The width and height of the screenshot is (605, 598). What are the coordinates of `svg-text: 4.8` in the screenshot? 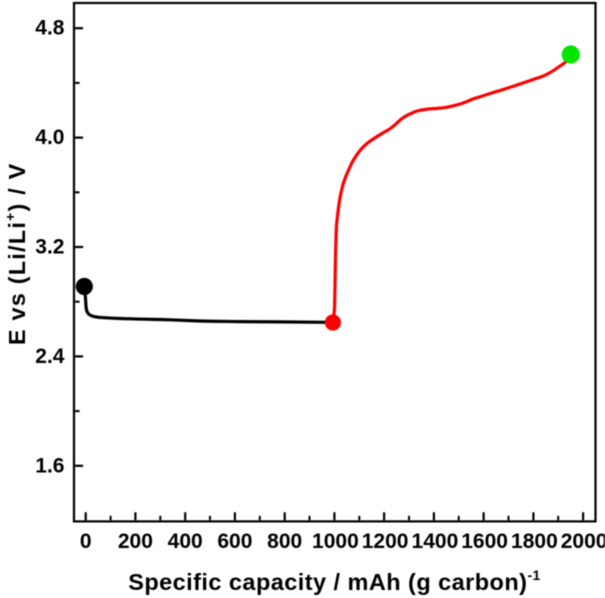 It's located at (50, 28).